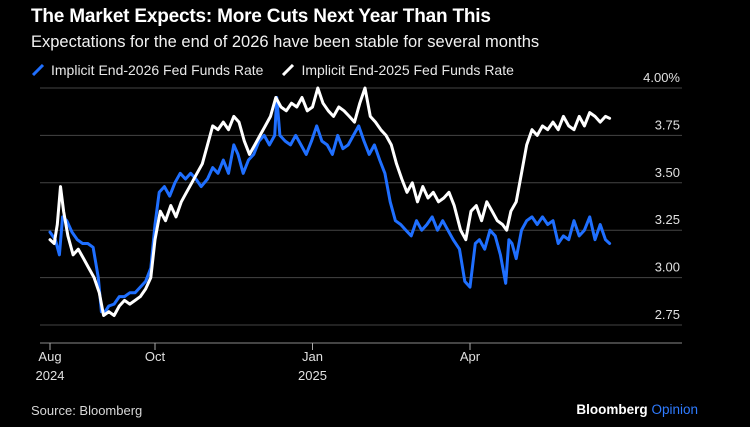  I want to click on x-tick-sublabel: 2024, so click(50, 375).